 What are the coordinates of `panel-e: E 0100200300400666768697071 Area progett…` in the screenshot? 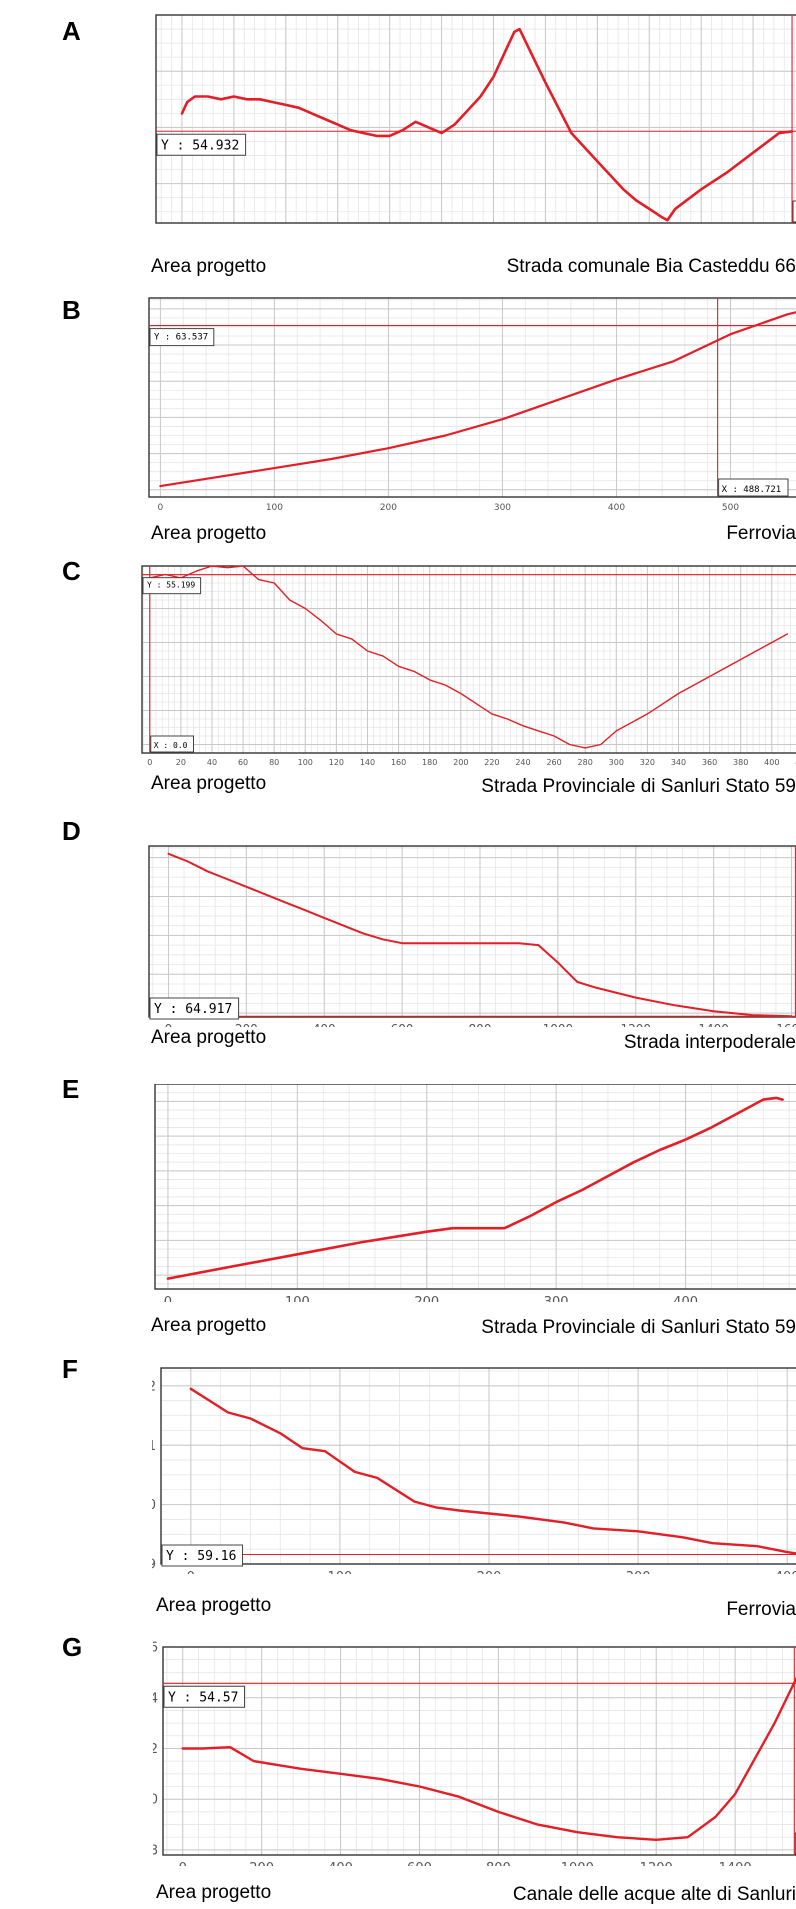 It's located at (398, 1214).